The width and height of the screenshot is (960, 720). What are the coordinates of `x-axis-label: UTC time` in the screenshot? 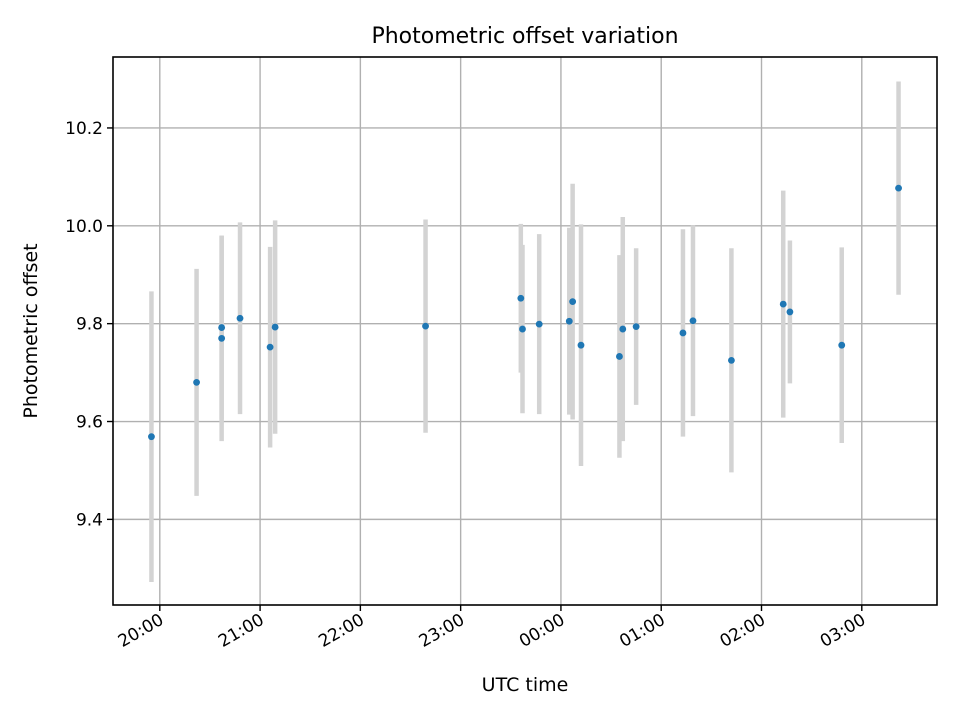 It's located at (525, 685).